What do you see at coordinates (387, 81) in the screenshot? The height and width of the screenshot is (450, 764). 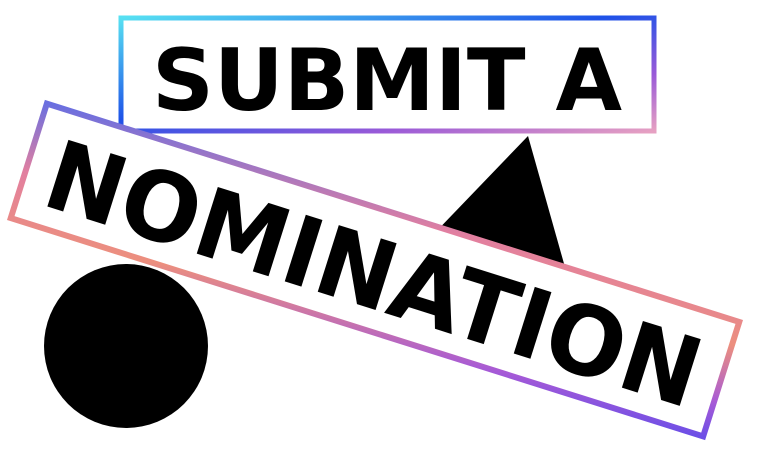 I see `headline-line-1: SUBMIT A` at bounding box center [387, 81].